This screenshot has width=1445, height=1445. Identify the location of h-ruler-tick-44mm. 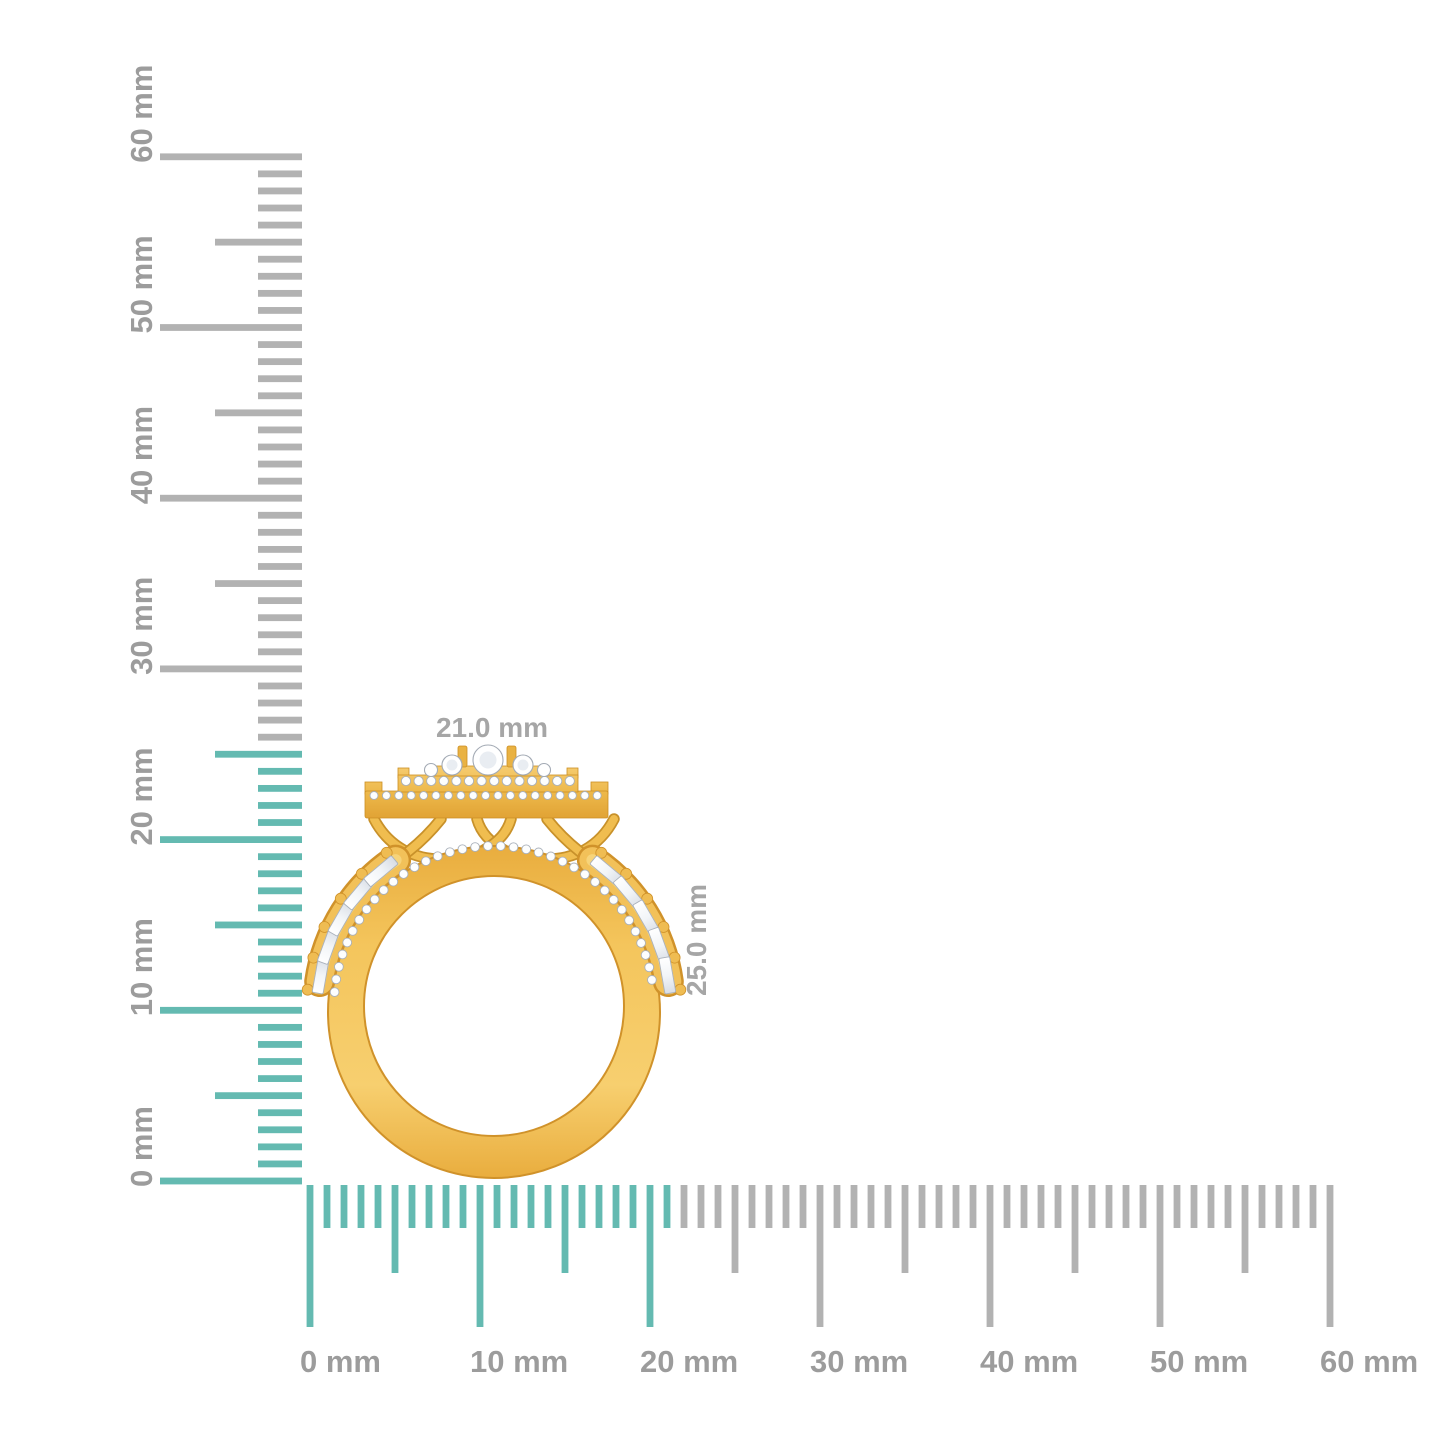
(1058, 1206).